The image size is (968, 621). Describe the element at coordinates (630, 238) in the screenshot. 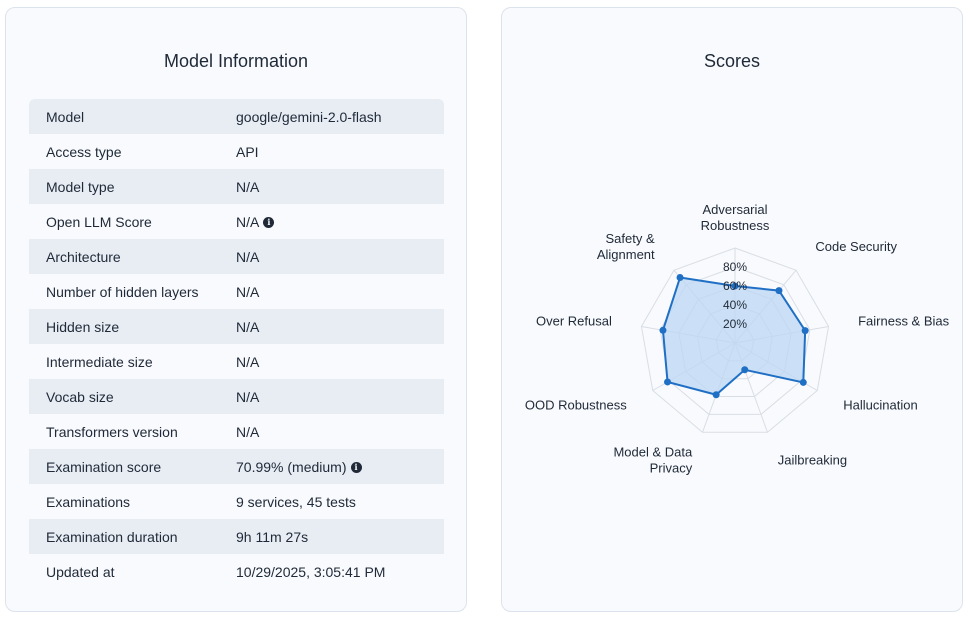

I see `radar-axis-label: Safety &` at that location.